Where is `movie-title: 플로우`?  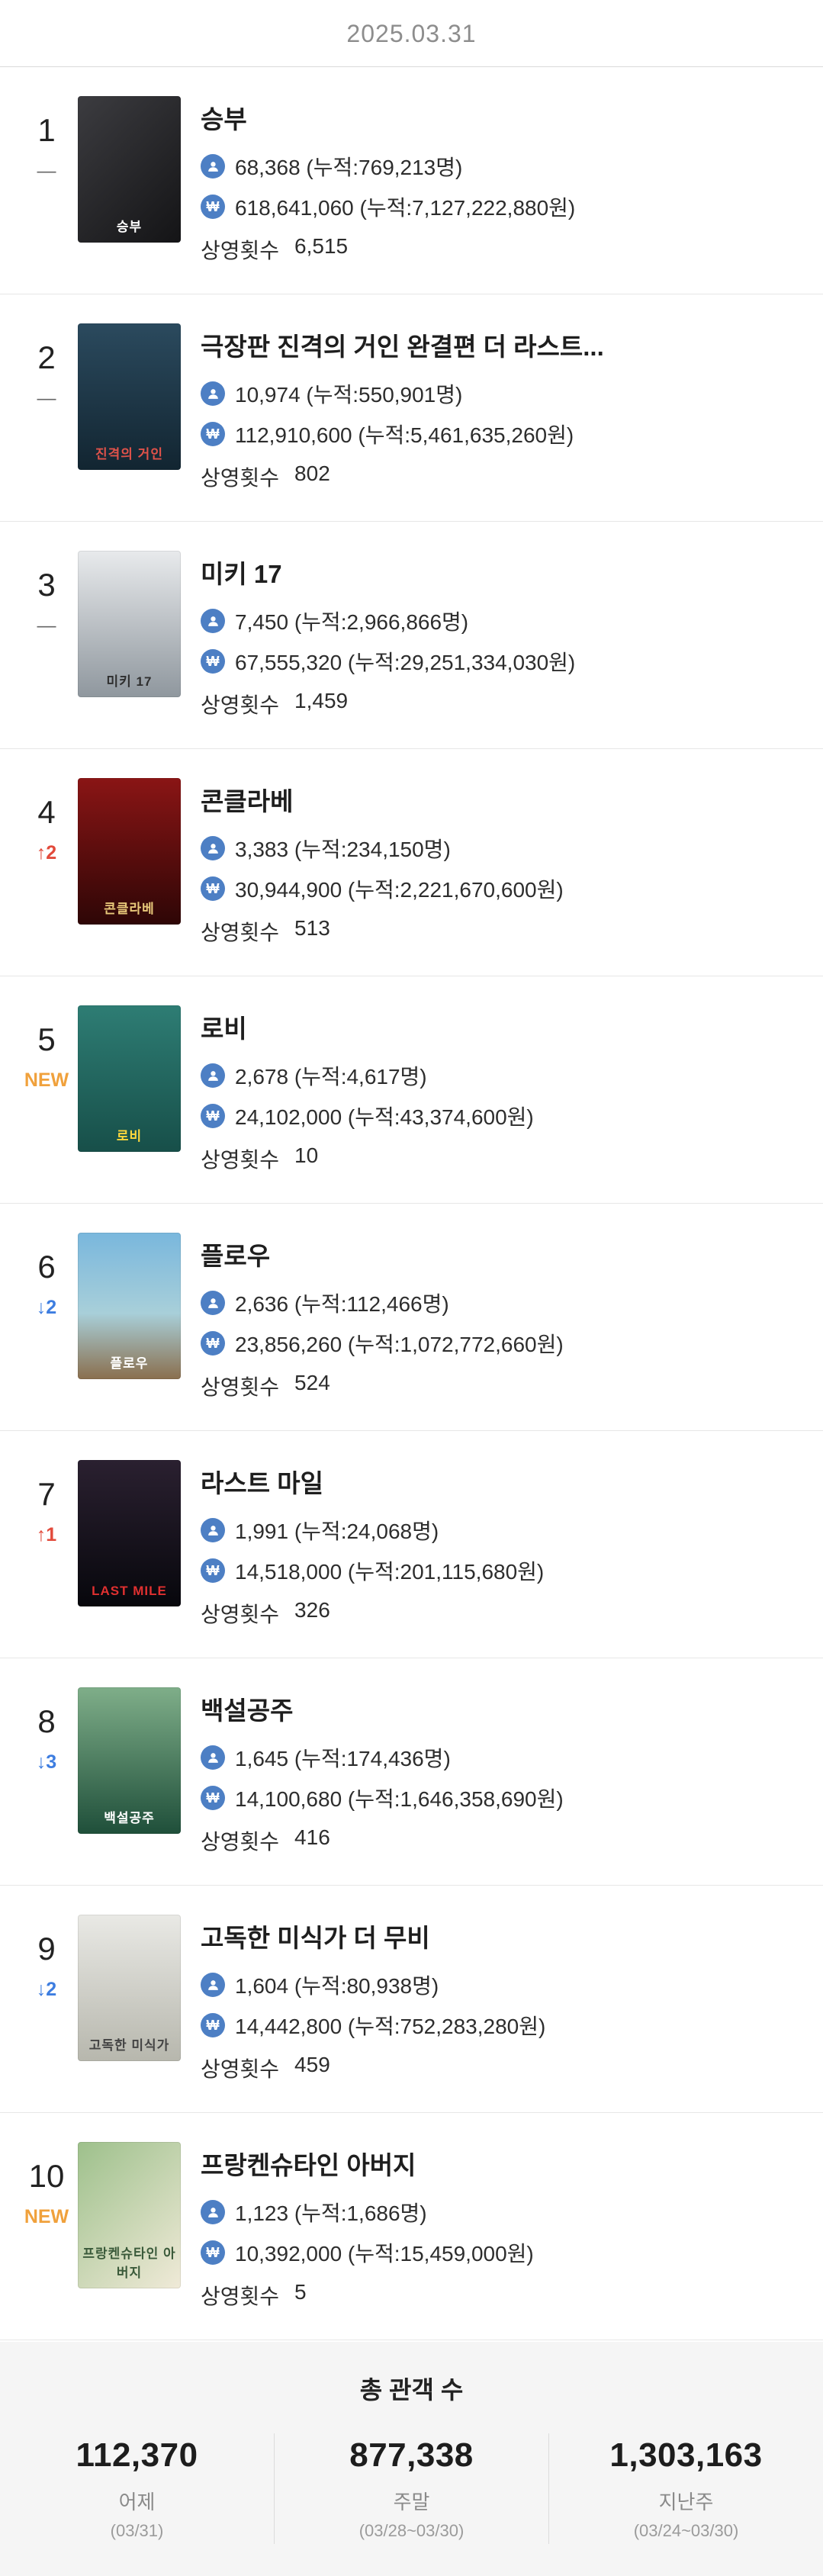 movie-title: 플로우 is located at coordinates (236, 1256).